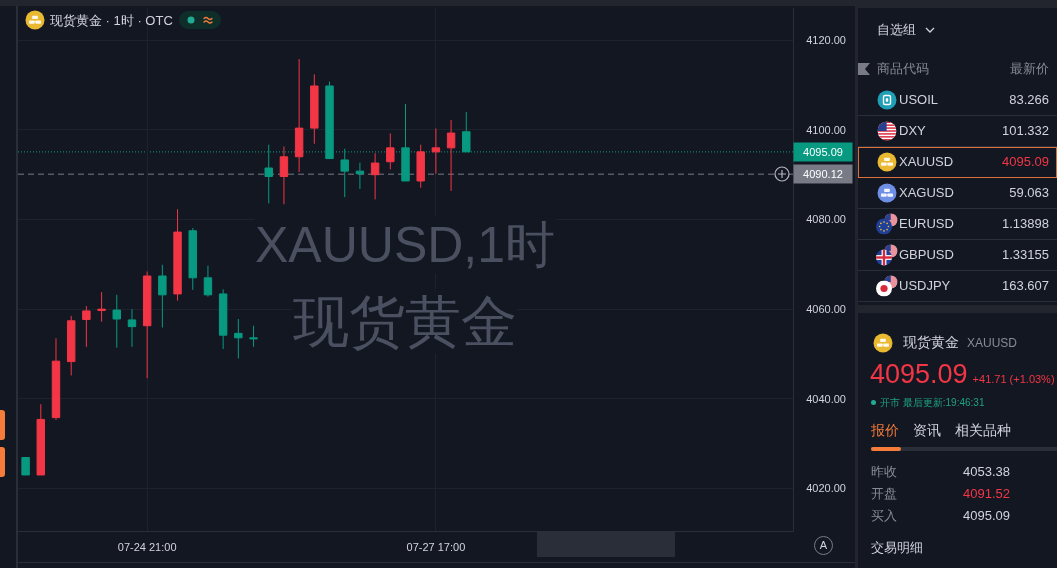  I want to click on x-tick-label: 07-24 21:00, so click(147, 547).